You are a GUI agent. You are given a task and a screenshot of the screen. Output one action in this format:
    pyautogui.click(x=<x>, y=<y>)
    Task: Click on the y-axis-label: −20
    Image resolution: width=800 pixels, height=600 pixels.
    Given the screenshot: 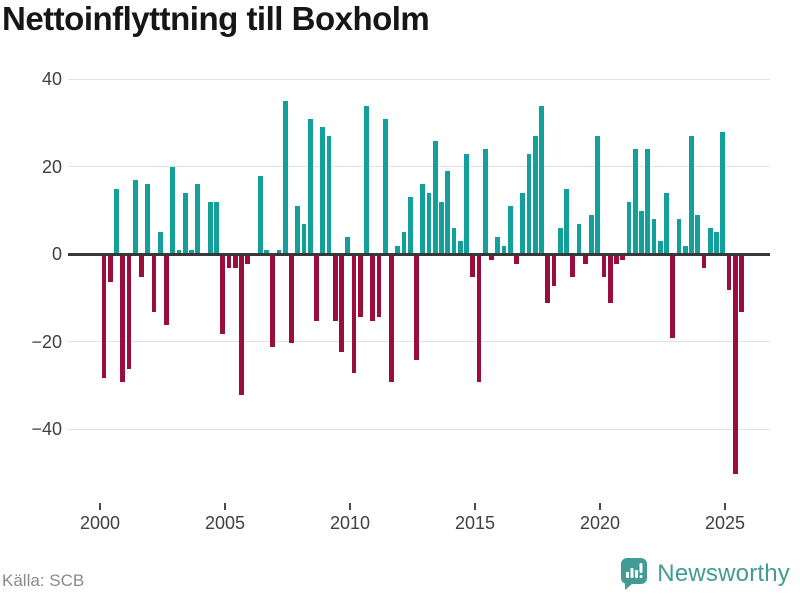 What is the action you would take?
    pyautogui.click(x=46, y=341)
    